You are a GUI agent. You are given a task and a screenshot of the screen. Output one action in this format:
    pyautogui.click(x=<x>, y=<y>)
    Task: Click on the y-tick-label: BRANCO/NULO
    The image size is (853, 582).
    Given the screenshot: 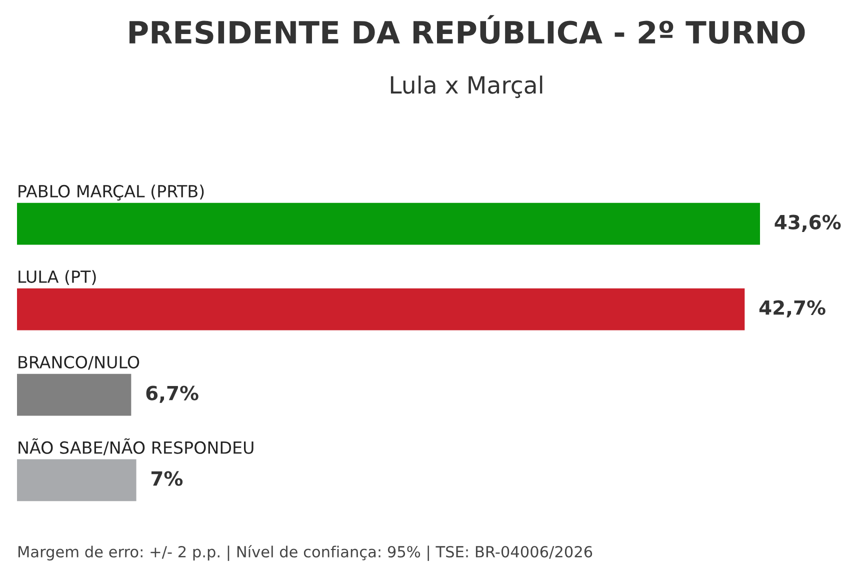 What is the action you would take?
    pyautogui.click(x=79, y=363)
    